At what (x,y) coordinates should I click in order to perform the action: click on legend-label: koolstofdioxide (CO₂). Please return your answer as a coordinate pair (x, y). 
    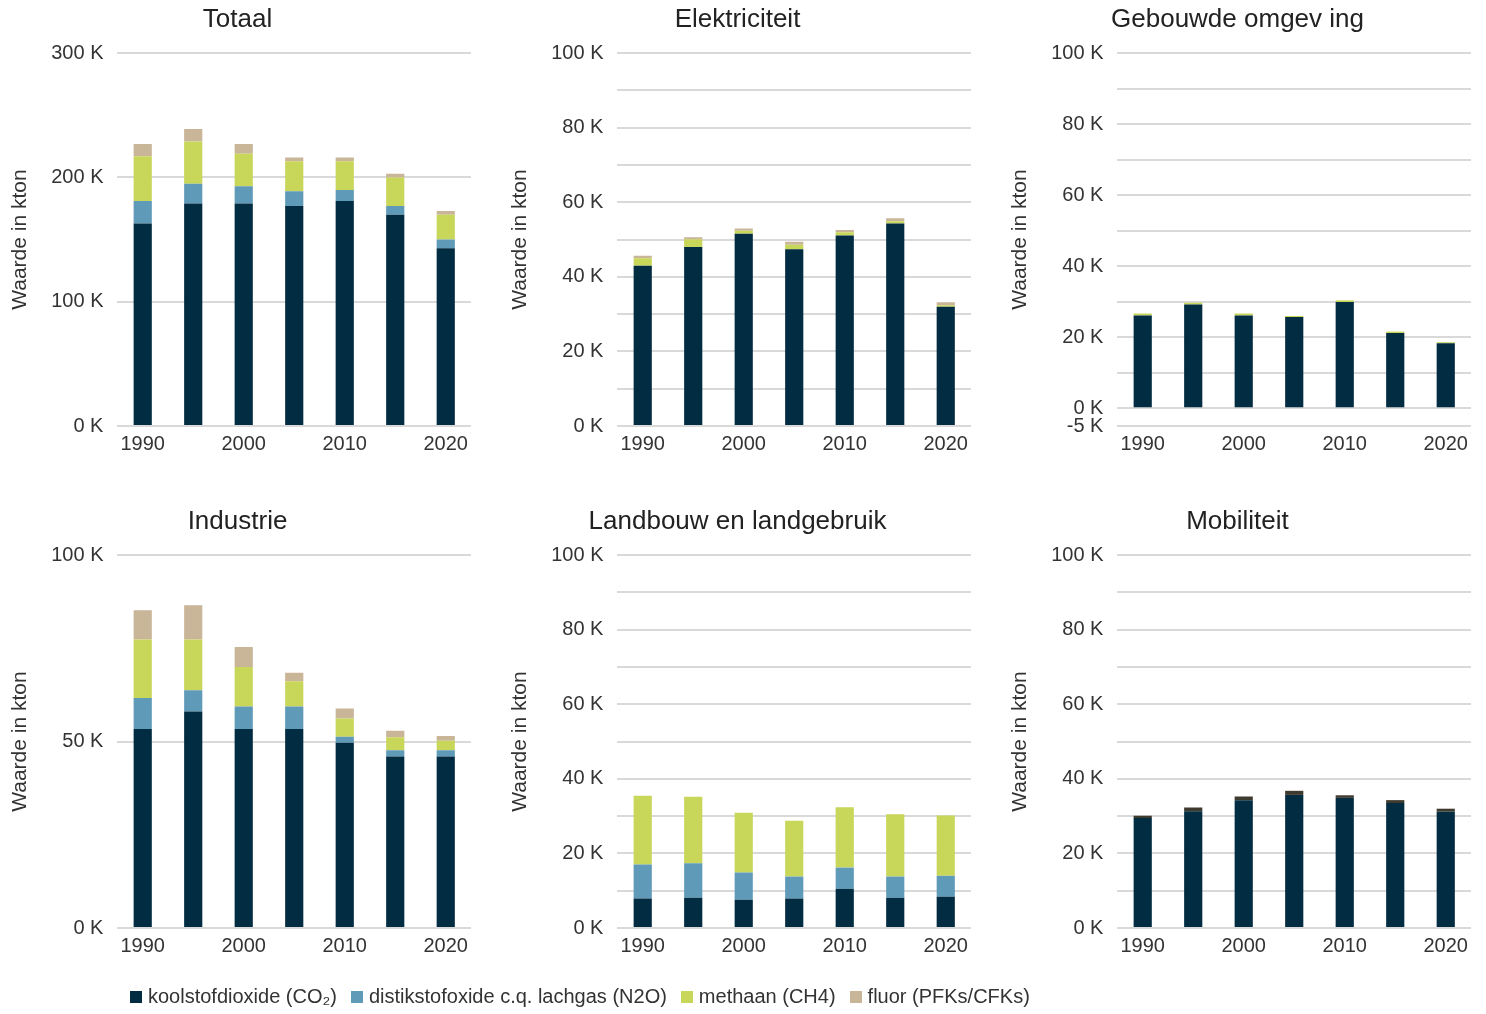
    Looking at the image, I should click on (242, 996).